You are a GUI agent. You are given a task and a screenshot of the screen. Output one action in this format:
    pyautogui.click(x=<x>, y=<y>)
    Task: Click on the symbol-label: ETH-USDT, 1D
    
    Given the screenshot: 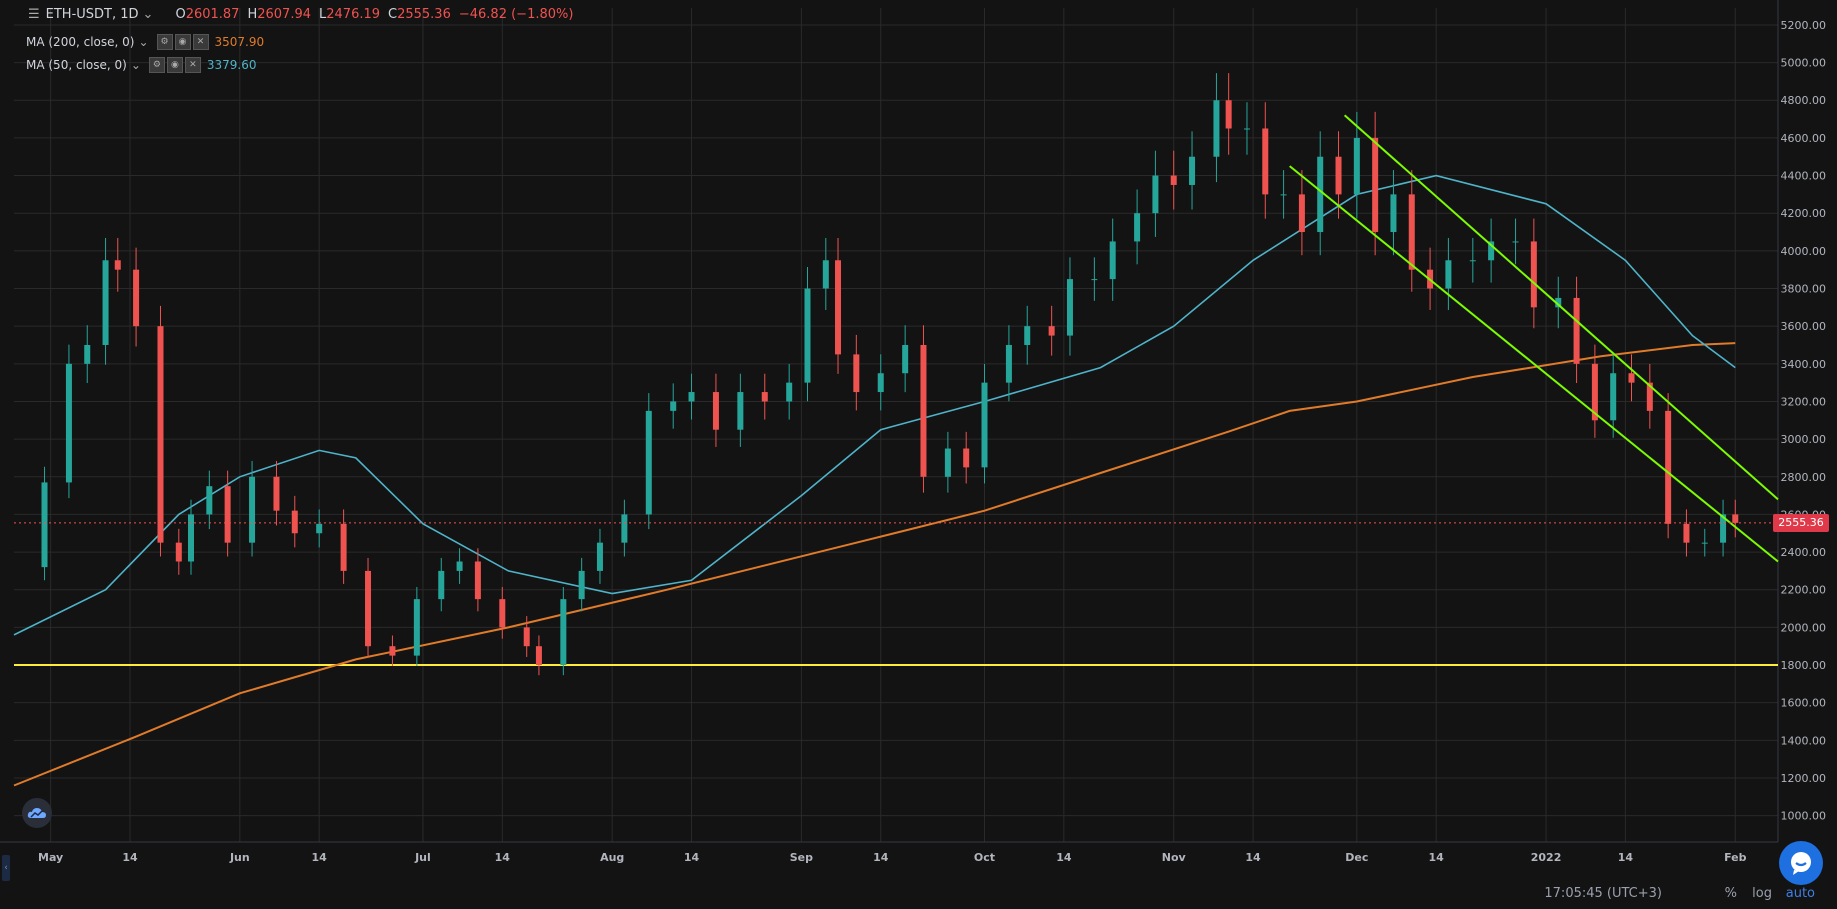 What is the action you would take?
    pyautogui.click(x=92, y=14)
    